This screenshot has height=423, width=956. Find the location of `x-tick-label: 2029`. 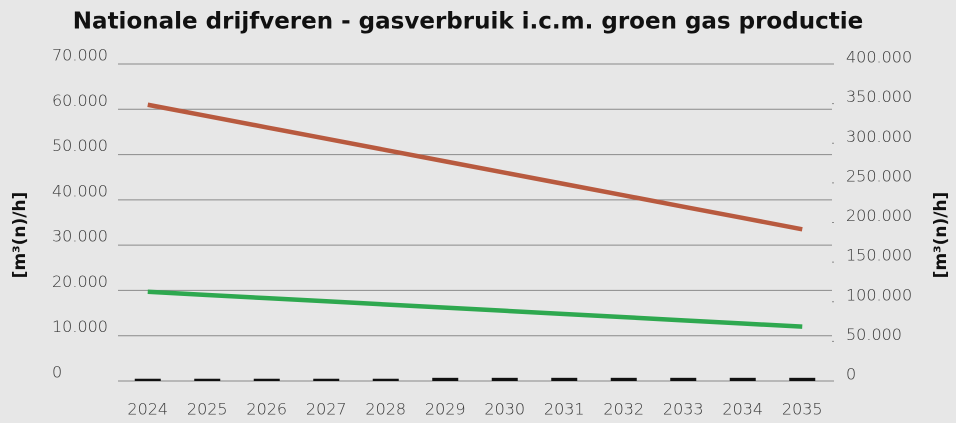

x-tick-label: 2029 is located at coordinates (445, 409).